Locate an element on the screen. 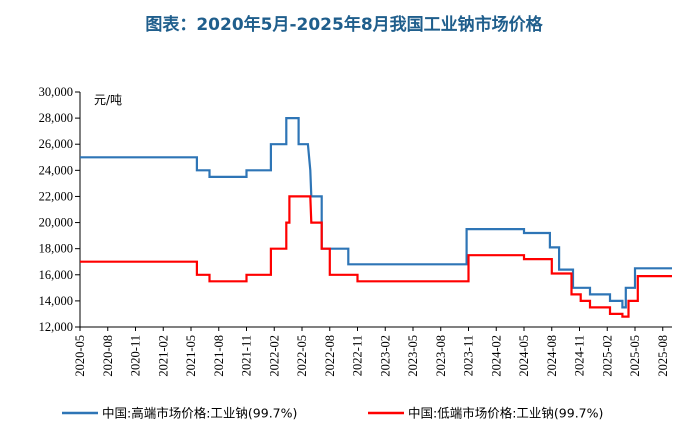  y-tick-label: 30,000 is located at coordinates (56, 92).